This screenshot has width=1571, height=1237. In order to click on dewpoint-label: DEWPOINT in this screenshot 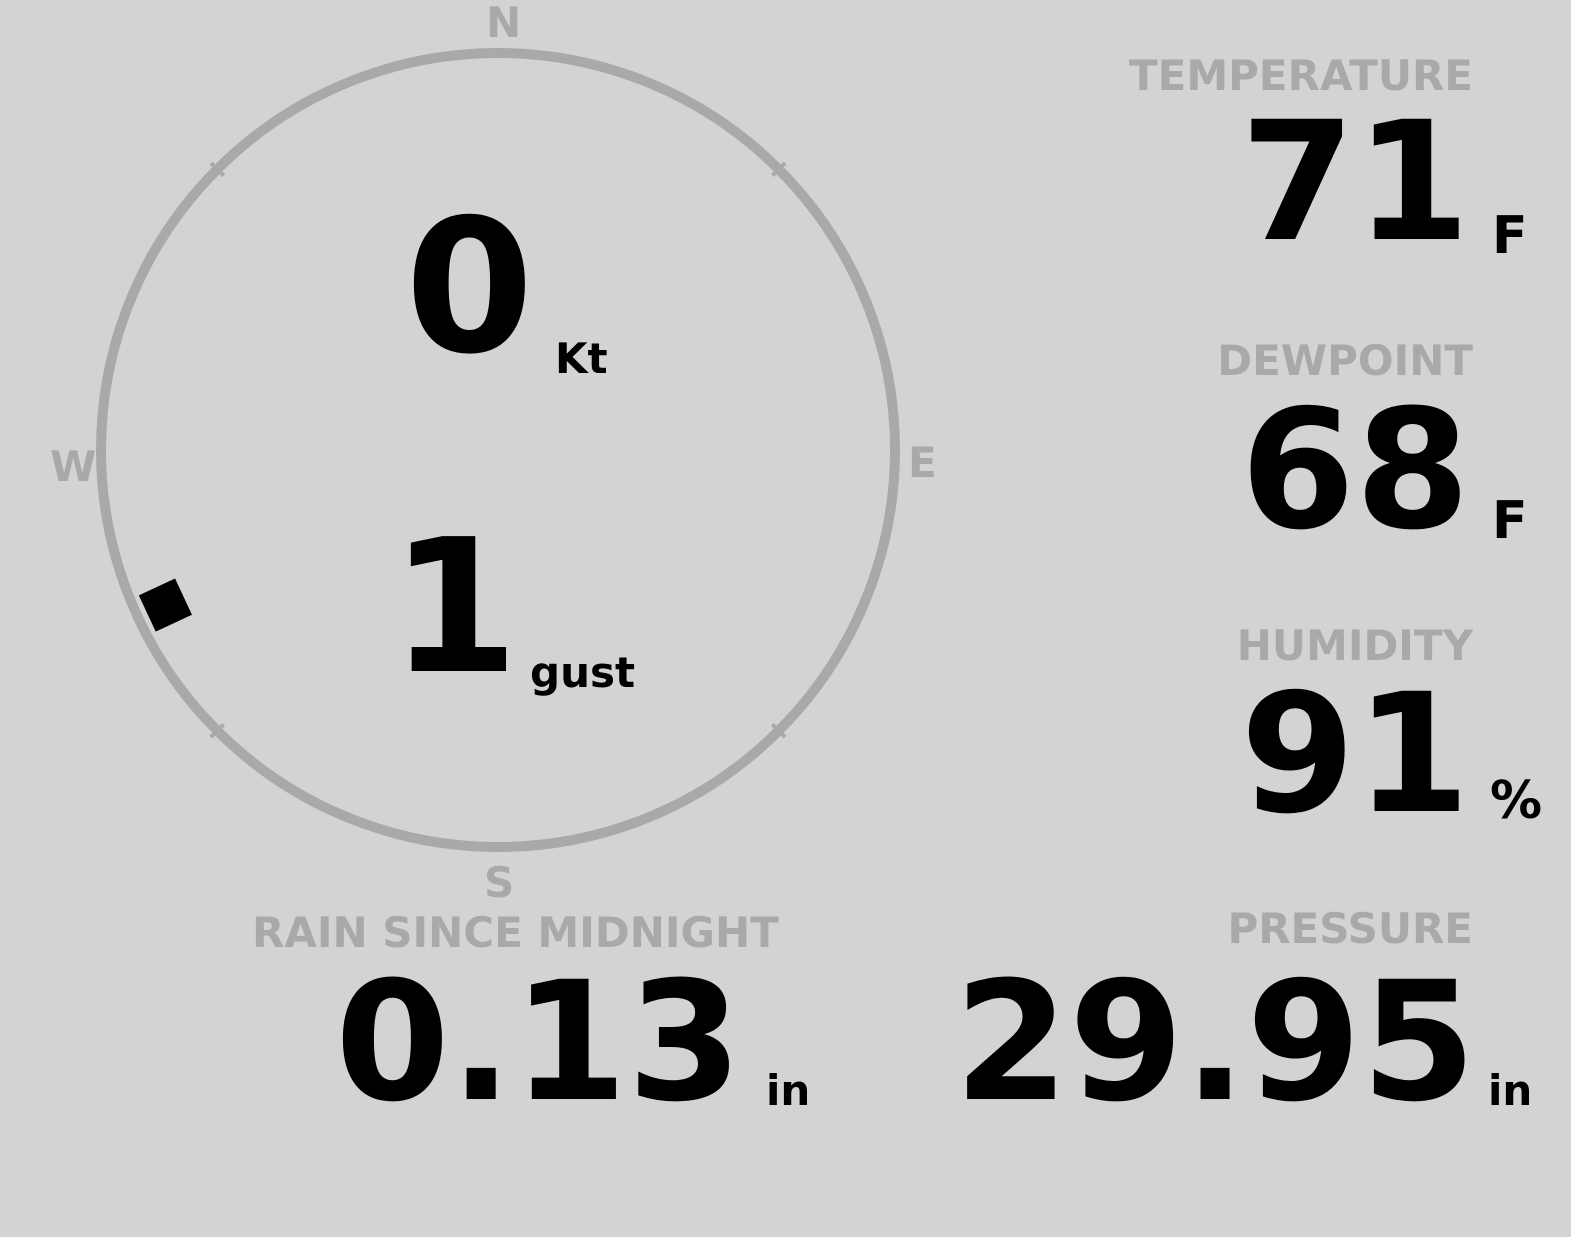, I will do `click(1345, 360)`.